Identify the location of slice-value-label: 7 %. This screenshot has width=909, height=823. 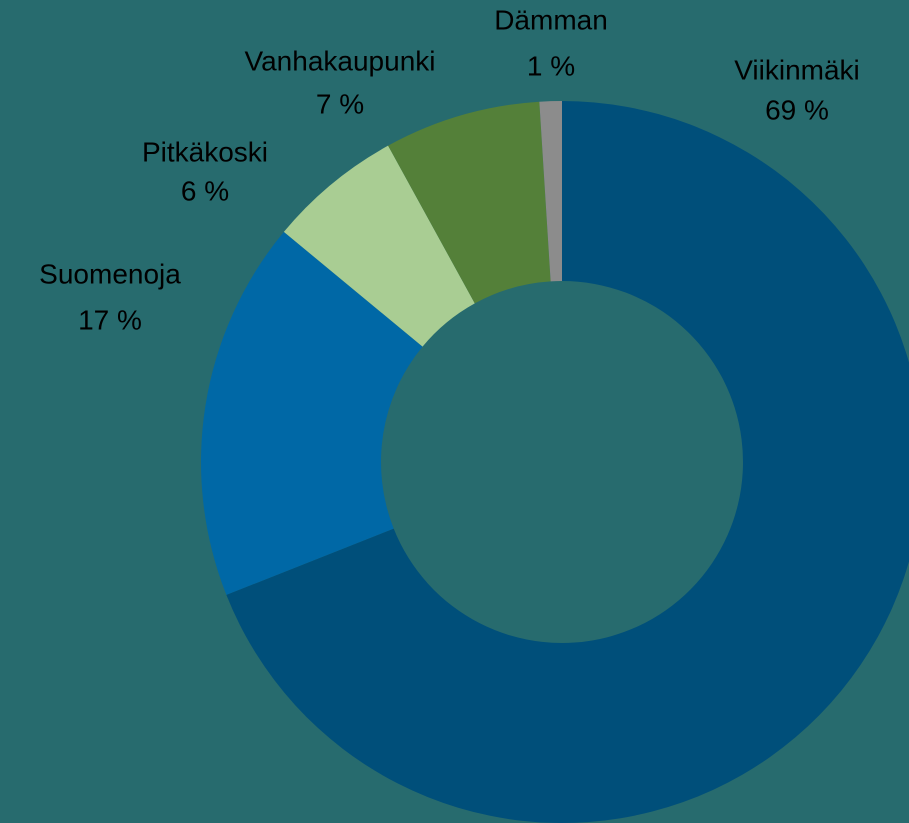
(340, 103).